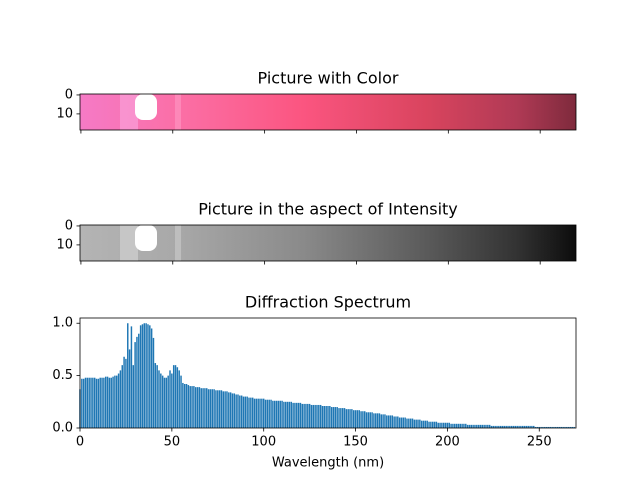  Describe the element at coordinates (328, 463) in the screenshot. I see `x-axis-label: Wavelength (nm)` at that location.